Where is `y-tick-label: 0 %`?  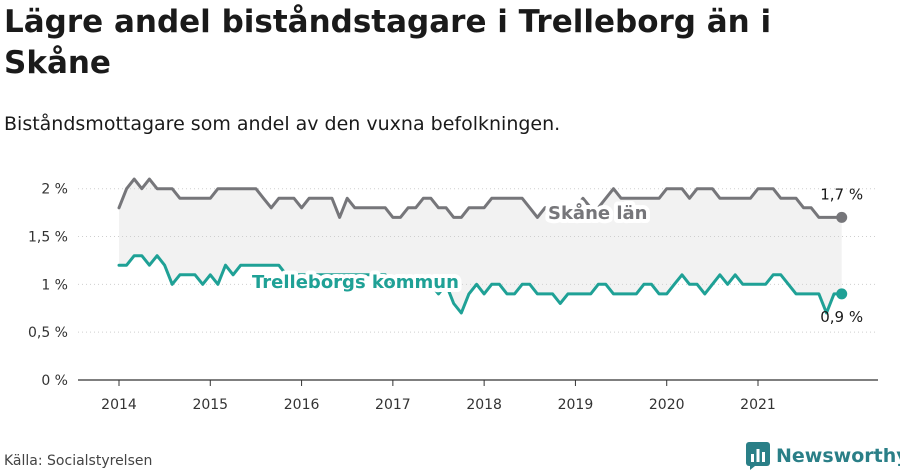
y-tick-label: 0 % is located at coordinates (54, 381).